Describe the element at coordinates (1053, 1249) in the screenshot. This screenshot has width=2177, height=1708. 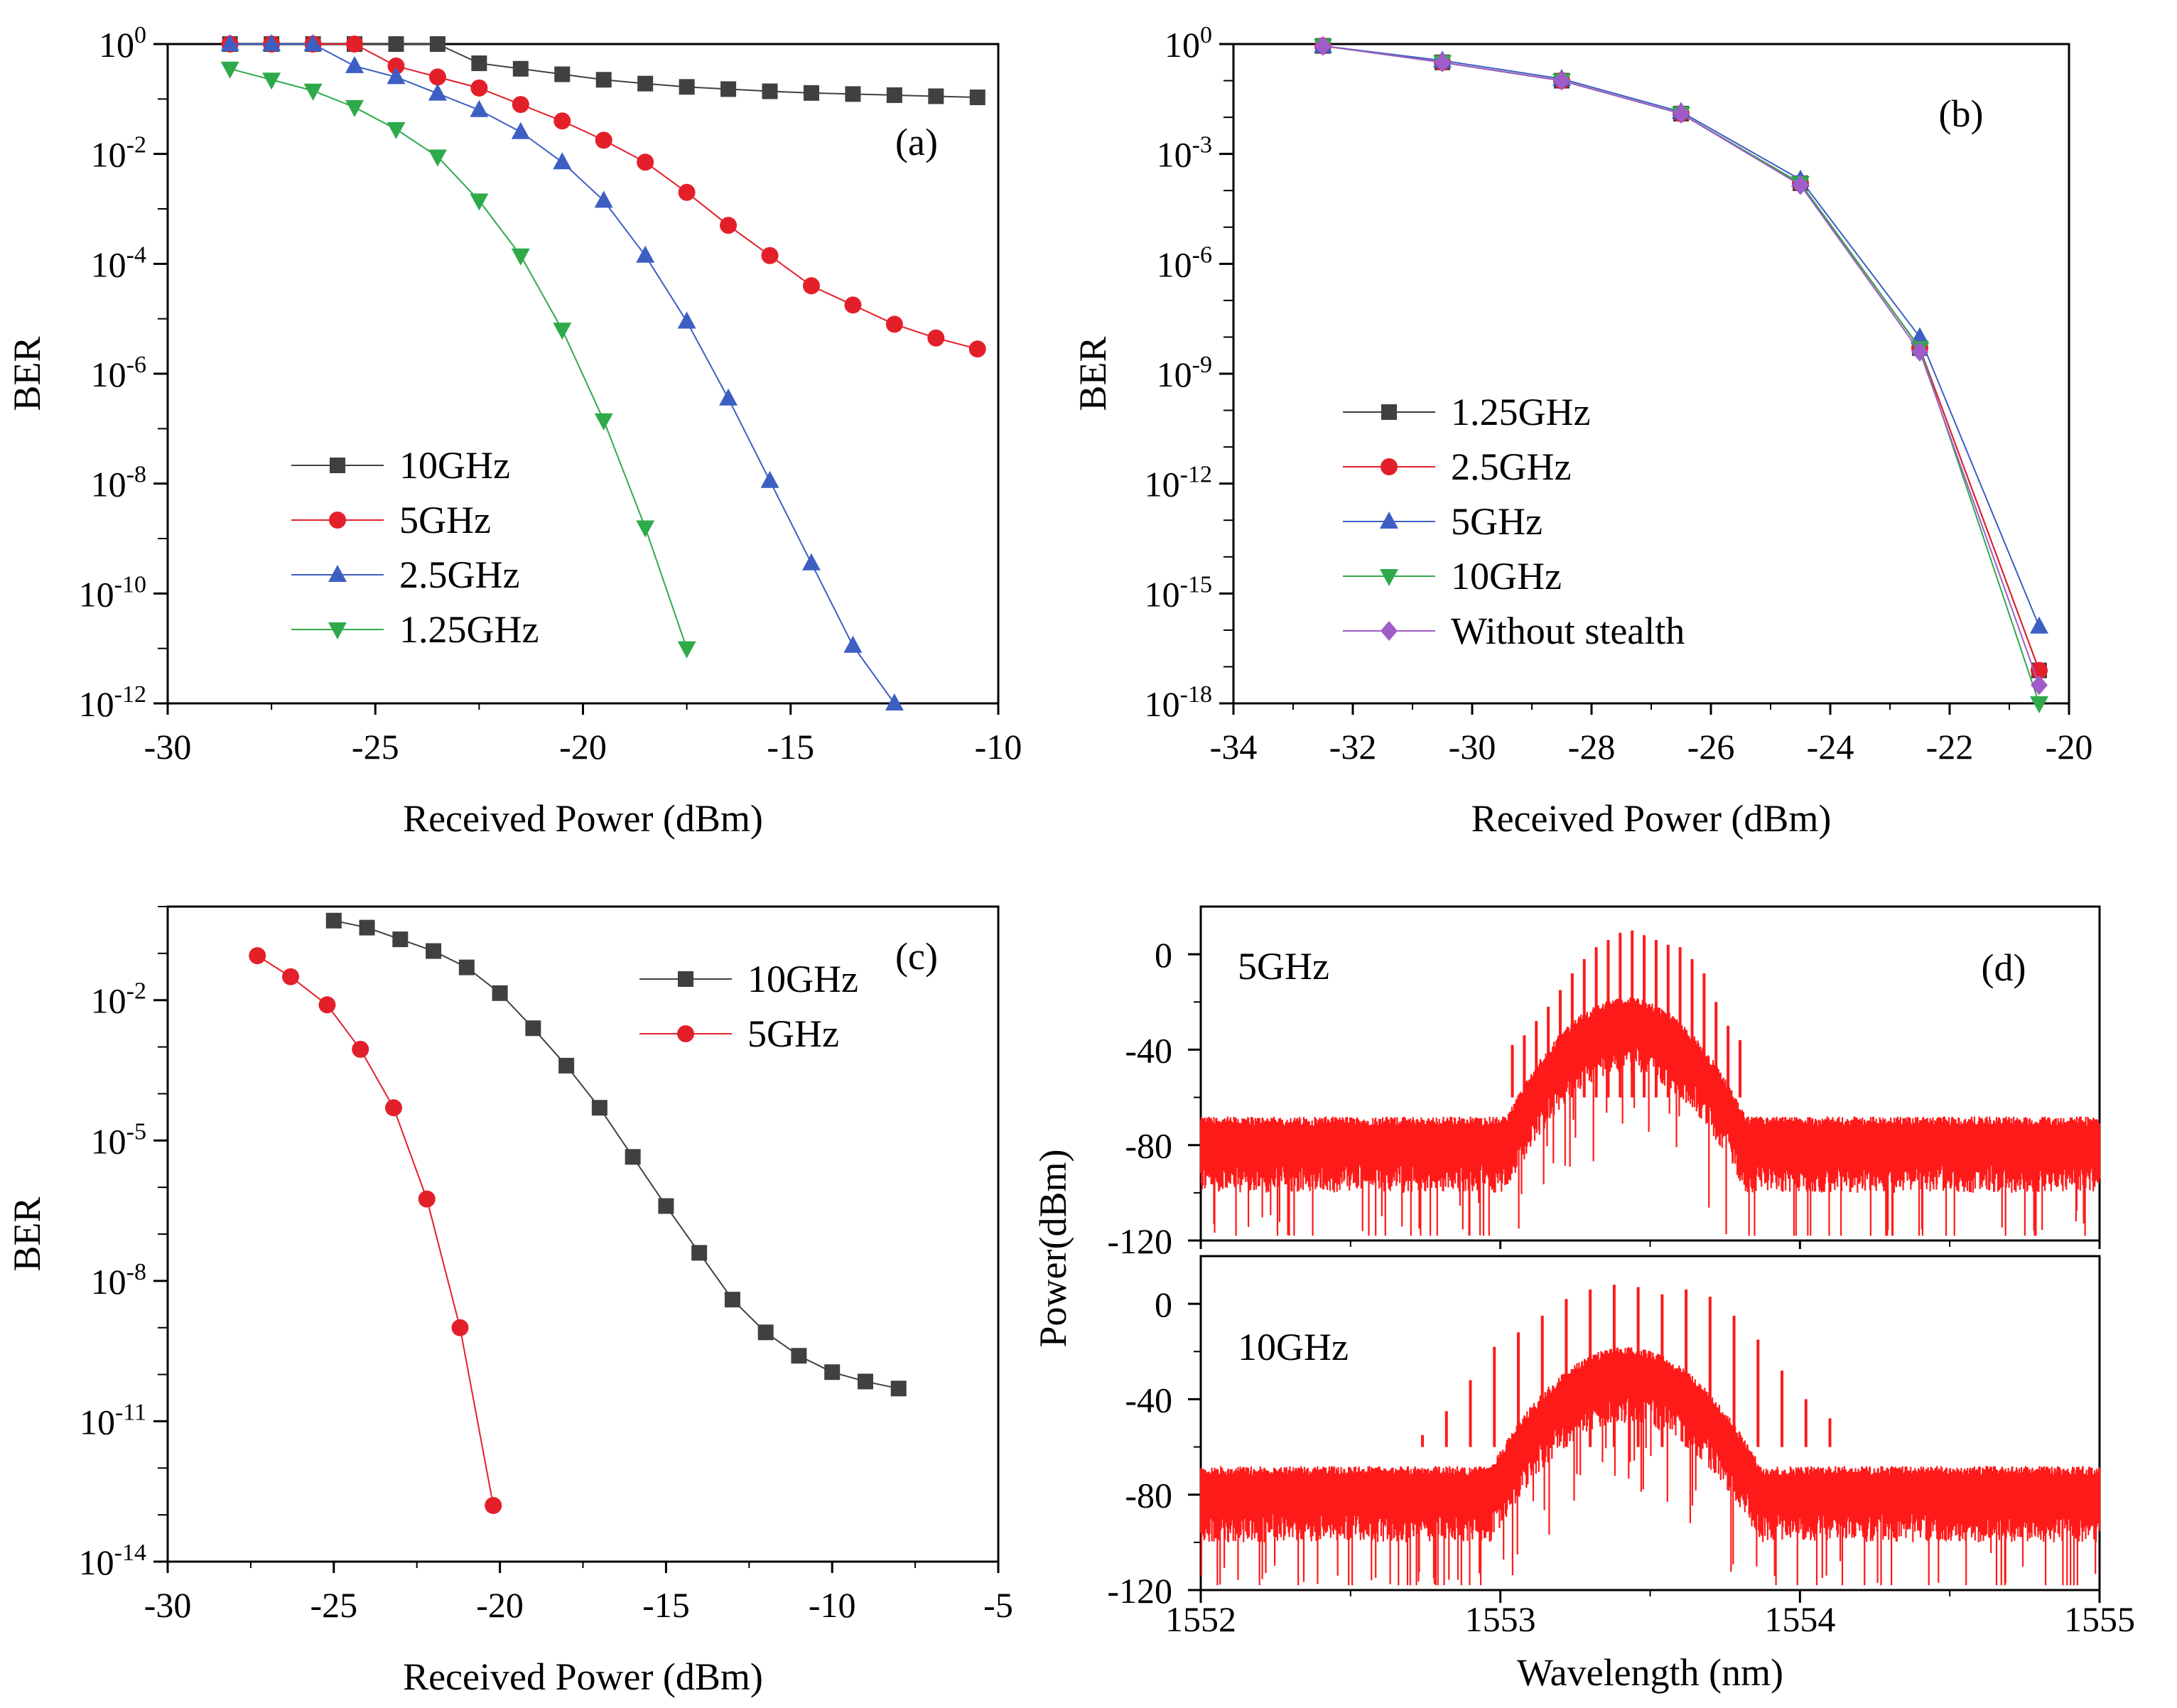
I see `y-axis-label: Power(dBm)` at that location.